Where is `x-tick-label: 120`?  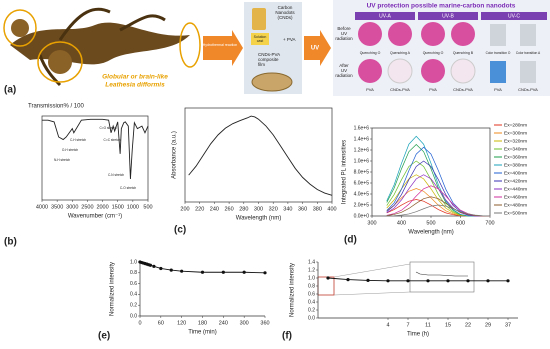
x-tick-label: 120 is located at coordinates (181, 323).